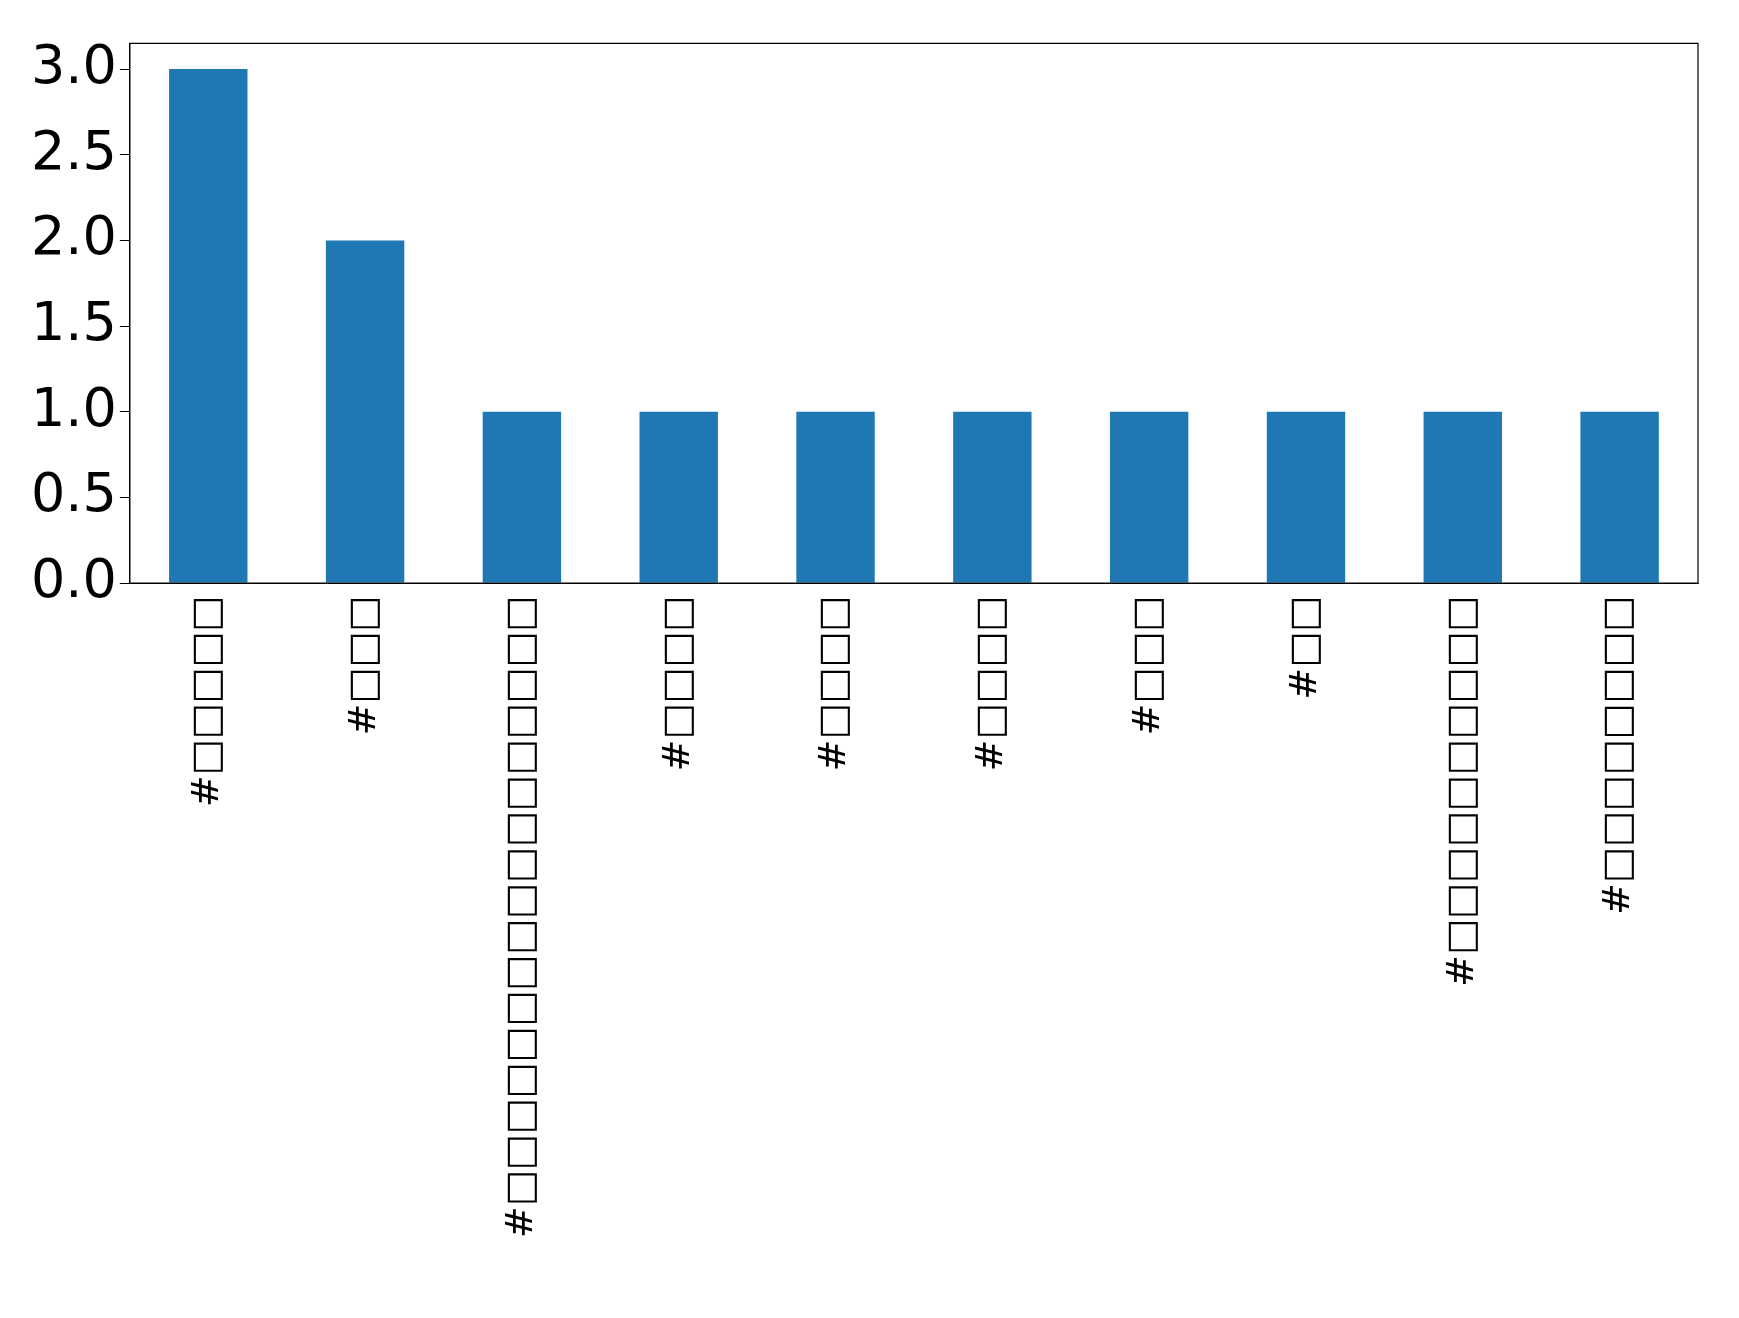 The width and height of the screenshot is (1739, 1318). What do you see at coordinates (518, 917) in the screenshot?
I see `x-tick-label: #□□□□□□□□□□□□□□□□□` at bounding box center [518, 917].